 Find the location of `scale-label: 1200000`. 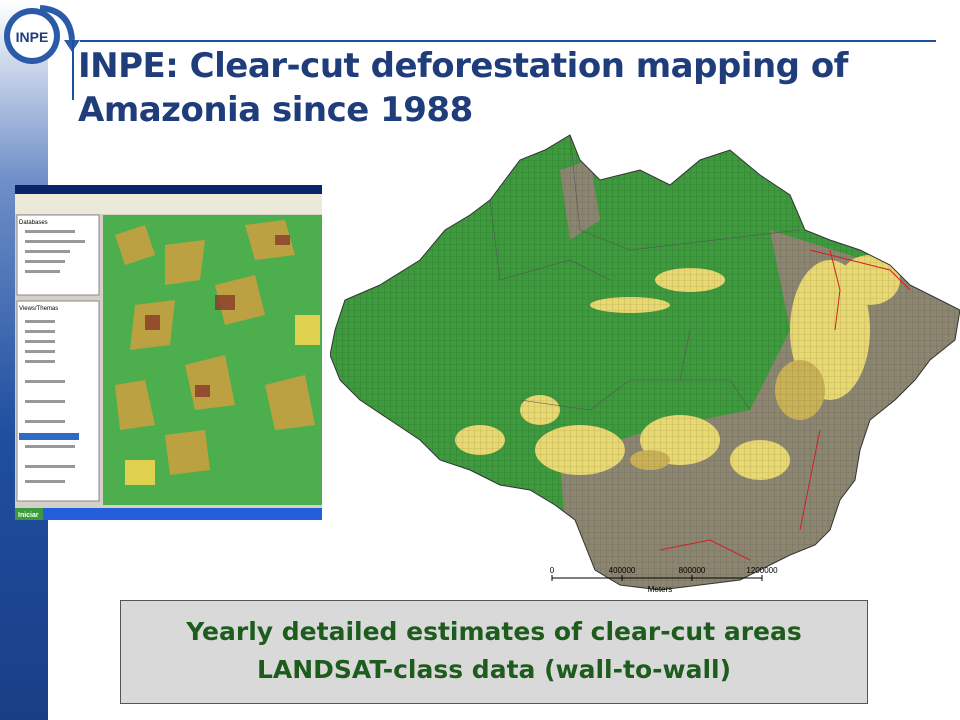

scale-label: 1200000 is located at coordinates (762, 570).